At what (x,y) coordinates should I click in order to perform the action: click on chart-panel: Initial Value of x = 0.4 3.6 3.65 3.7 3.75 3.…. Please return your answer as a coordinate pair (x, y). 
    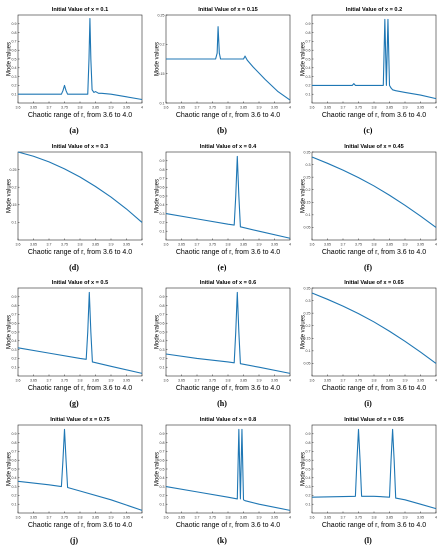
    Looking at the image, I should click on (222, 208).